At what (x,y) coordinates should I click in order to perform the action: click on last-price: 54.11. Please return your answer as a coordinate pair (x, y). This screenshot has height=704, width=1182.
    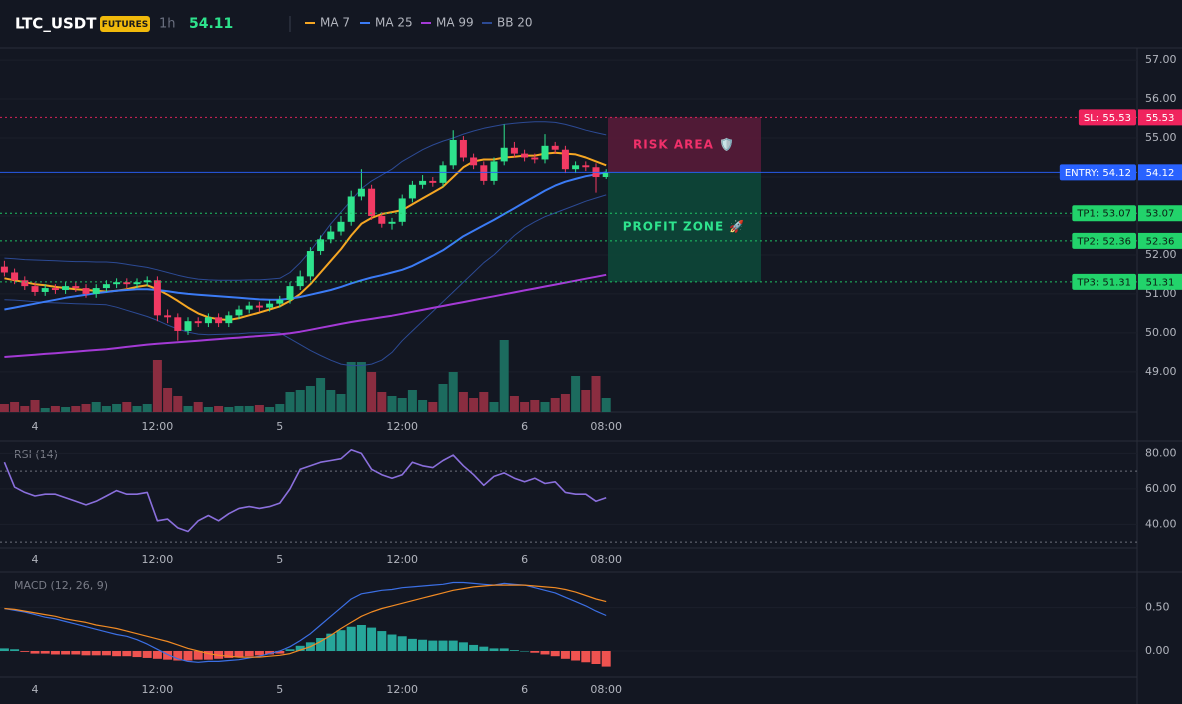
    Looking at the image, I should click on (211, 24).